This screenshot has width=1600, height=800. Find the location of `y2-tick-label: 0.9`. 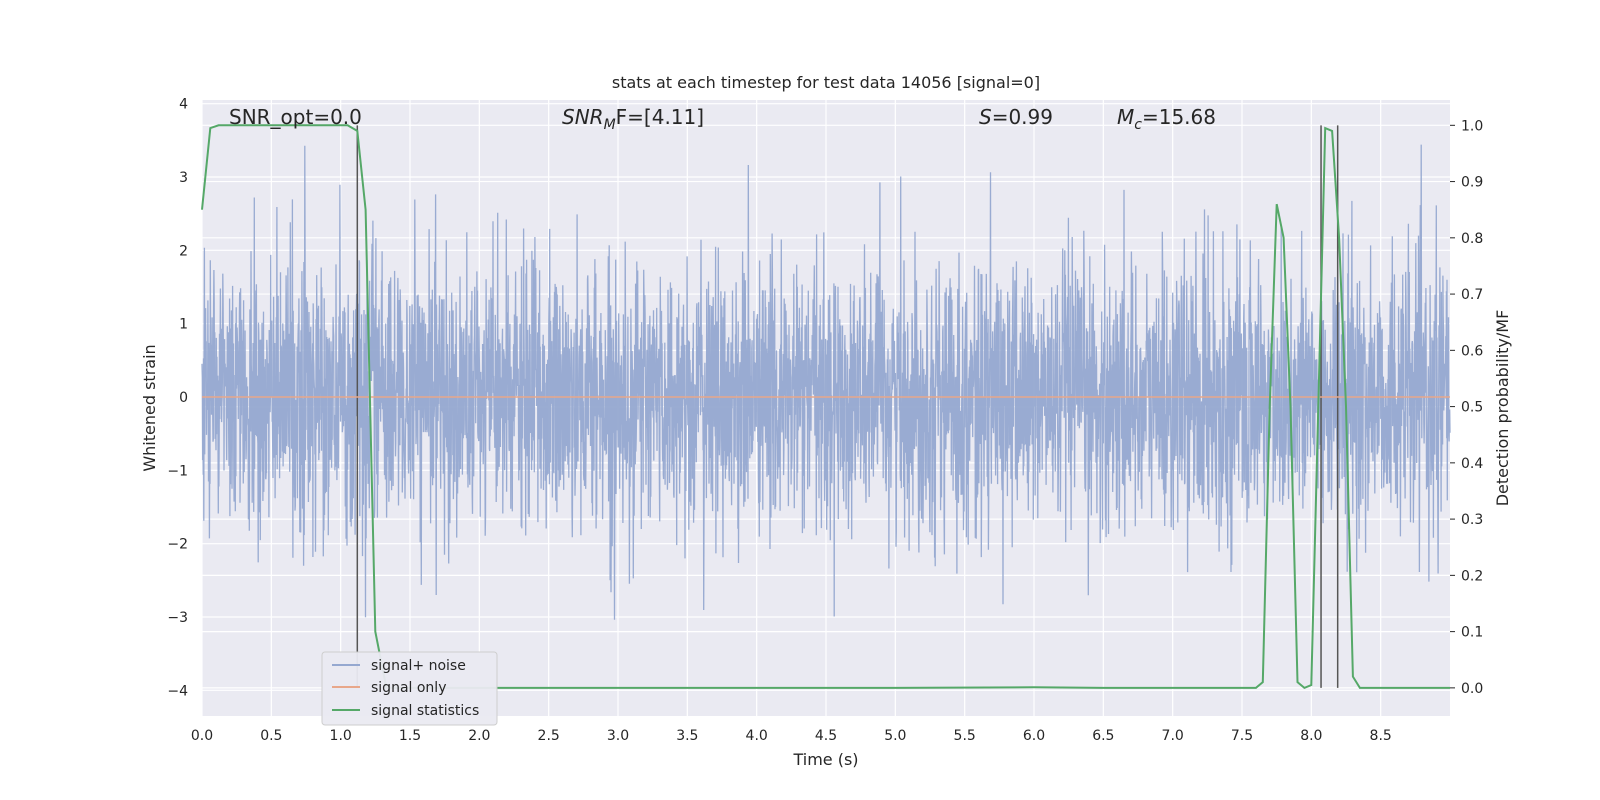

y2-tick-label: 0.9 is located at coordinates (1472, 183).